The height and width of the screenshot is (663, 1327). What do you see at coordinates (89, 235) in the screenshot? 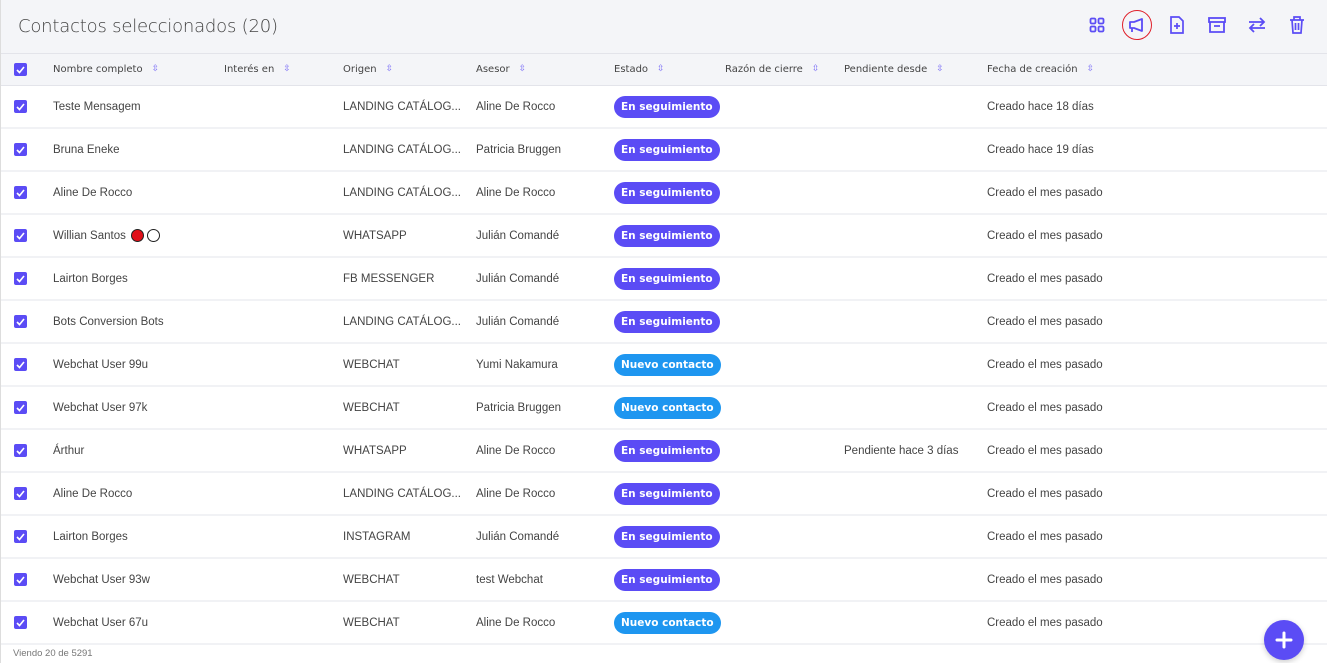
I see `cell-nombre: Willian Santos` at bounding box center [89, 235].